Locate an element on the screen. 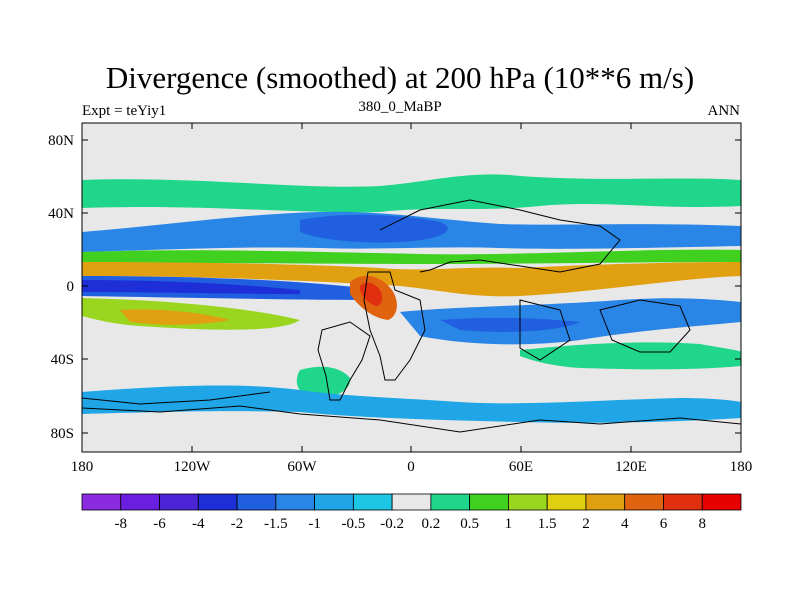 This screenshot has height=600, width=800. season-label: ANN is located at coordinates (724, 111).